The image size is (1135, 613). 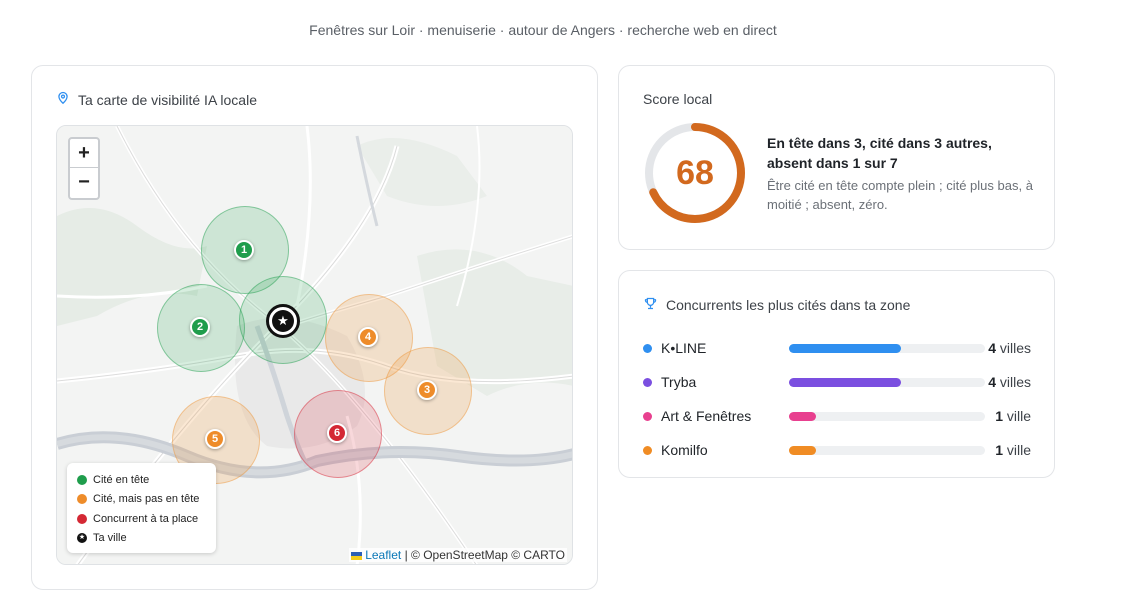 I want to click on zoom-control: + −, so click(x=84, y=168).